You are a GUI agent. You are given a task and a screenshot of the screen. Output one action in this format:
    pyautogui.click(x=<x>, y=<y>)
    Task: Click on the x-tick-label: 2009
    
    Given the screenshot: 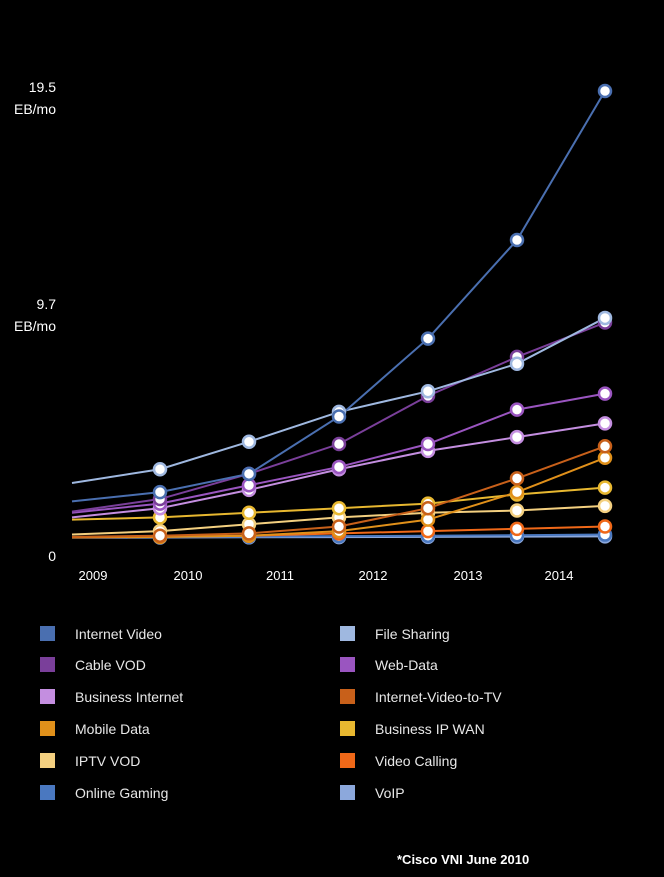 What is the action you would take?
    pyautogui.click(x=93, y=575)
    